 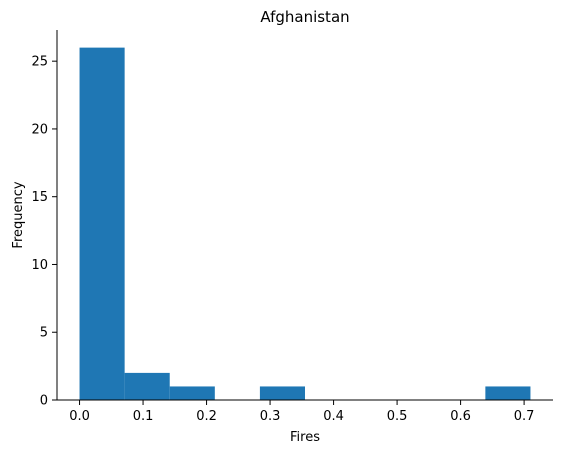 I want to click on x-tick-label: 0.7, so click(x=524, y=416).